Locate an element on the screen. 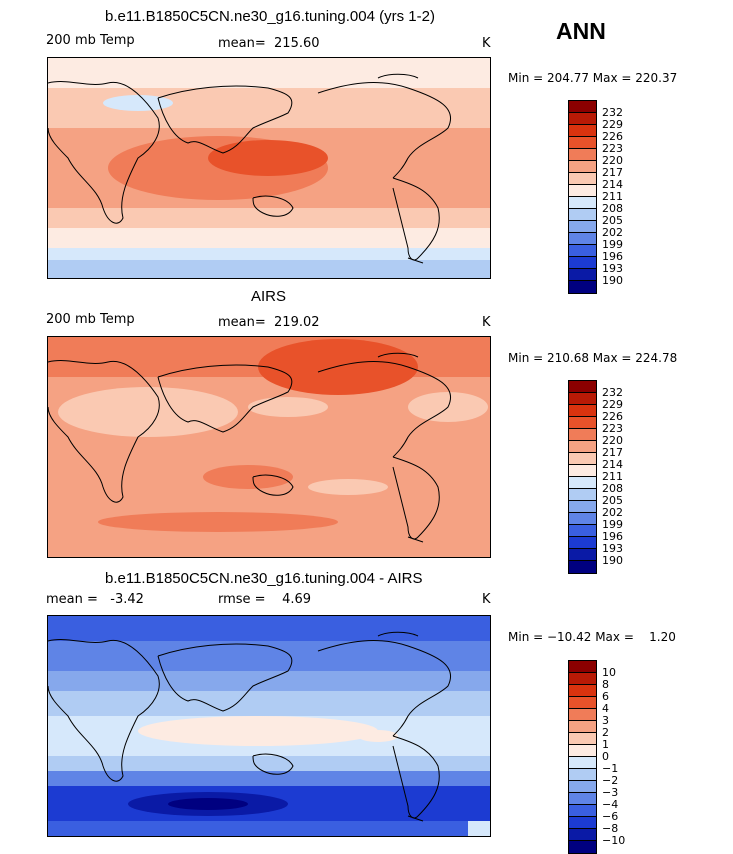  season-label: ANN is located at coordinates (581, 31).